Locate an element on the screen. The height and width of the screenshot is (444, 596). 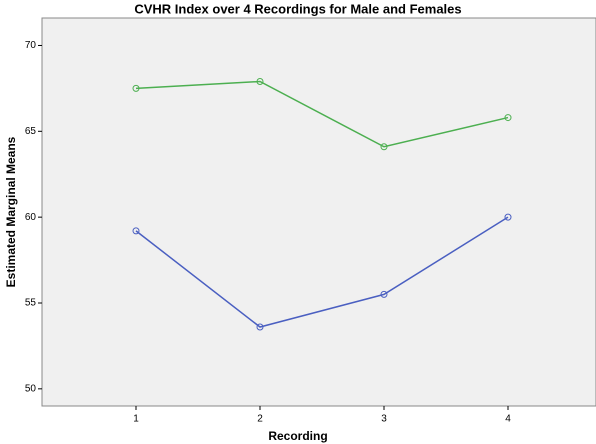
x-axis-label: Recording is located at coordinates (297, 436).